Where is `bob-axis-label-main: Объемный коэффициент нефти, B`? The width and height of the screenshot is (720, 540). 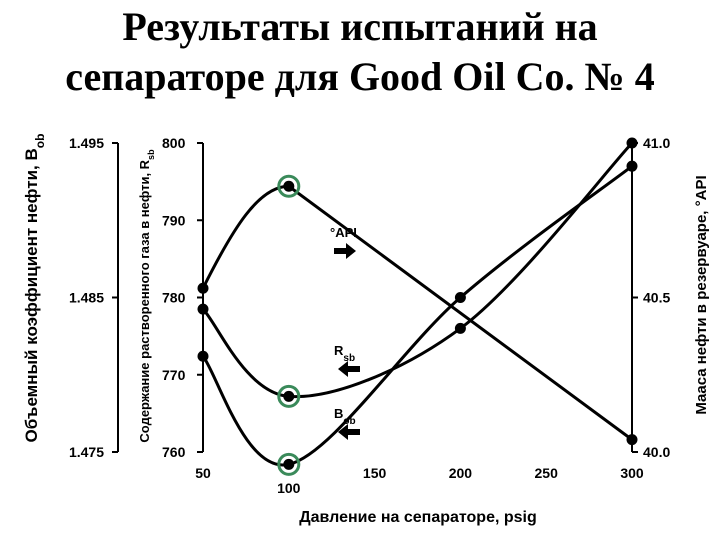 bob-axis-label-main: Объемный коэффициент нефти, B is located at coordinates (31, 295).